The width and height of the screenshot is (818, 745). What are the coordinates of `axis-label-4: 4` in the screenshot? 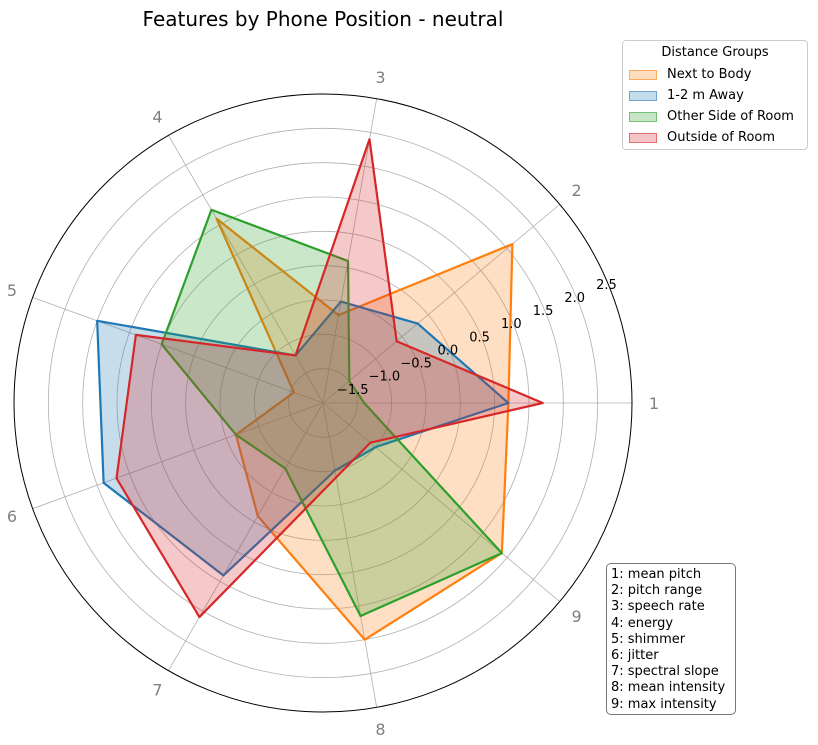 It's located at (157, 116).